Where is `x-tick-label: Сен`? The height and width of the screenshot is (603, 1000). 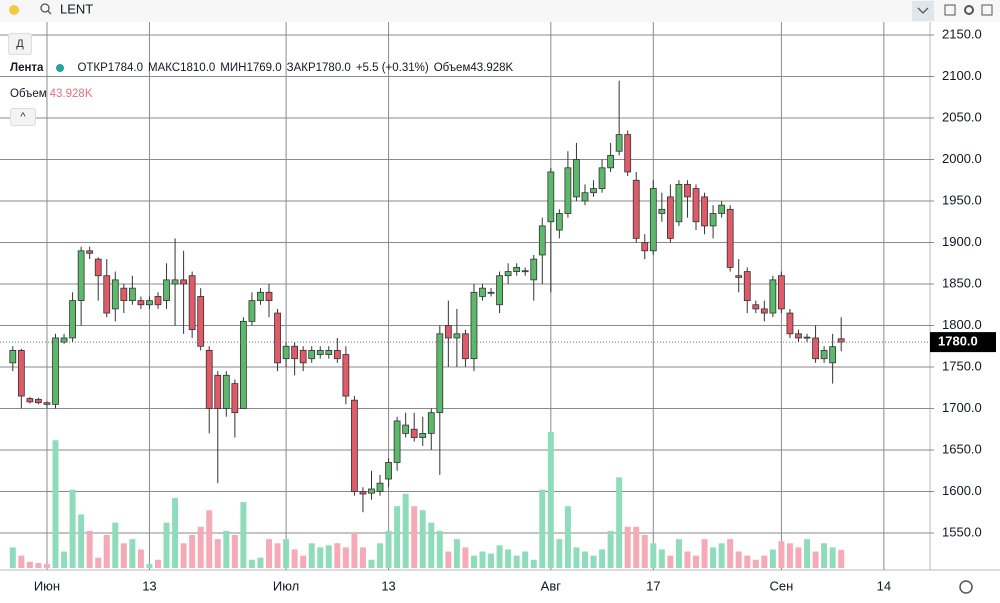 x-tick-label: Сен is located at coordinates (781, 585).